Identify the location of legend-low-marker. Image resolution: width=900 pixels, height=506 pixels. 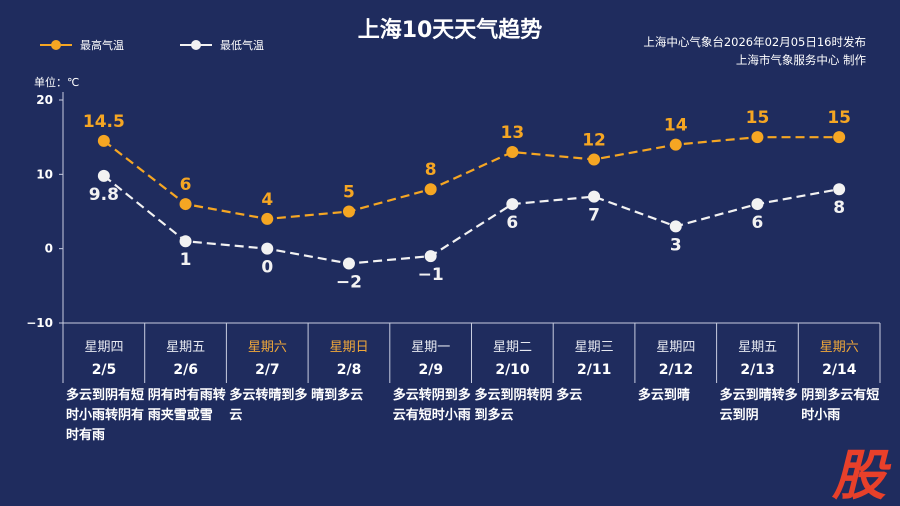
(196, 45).